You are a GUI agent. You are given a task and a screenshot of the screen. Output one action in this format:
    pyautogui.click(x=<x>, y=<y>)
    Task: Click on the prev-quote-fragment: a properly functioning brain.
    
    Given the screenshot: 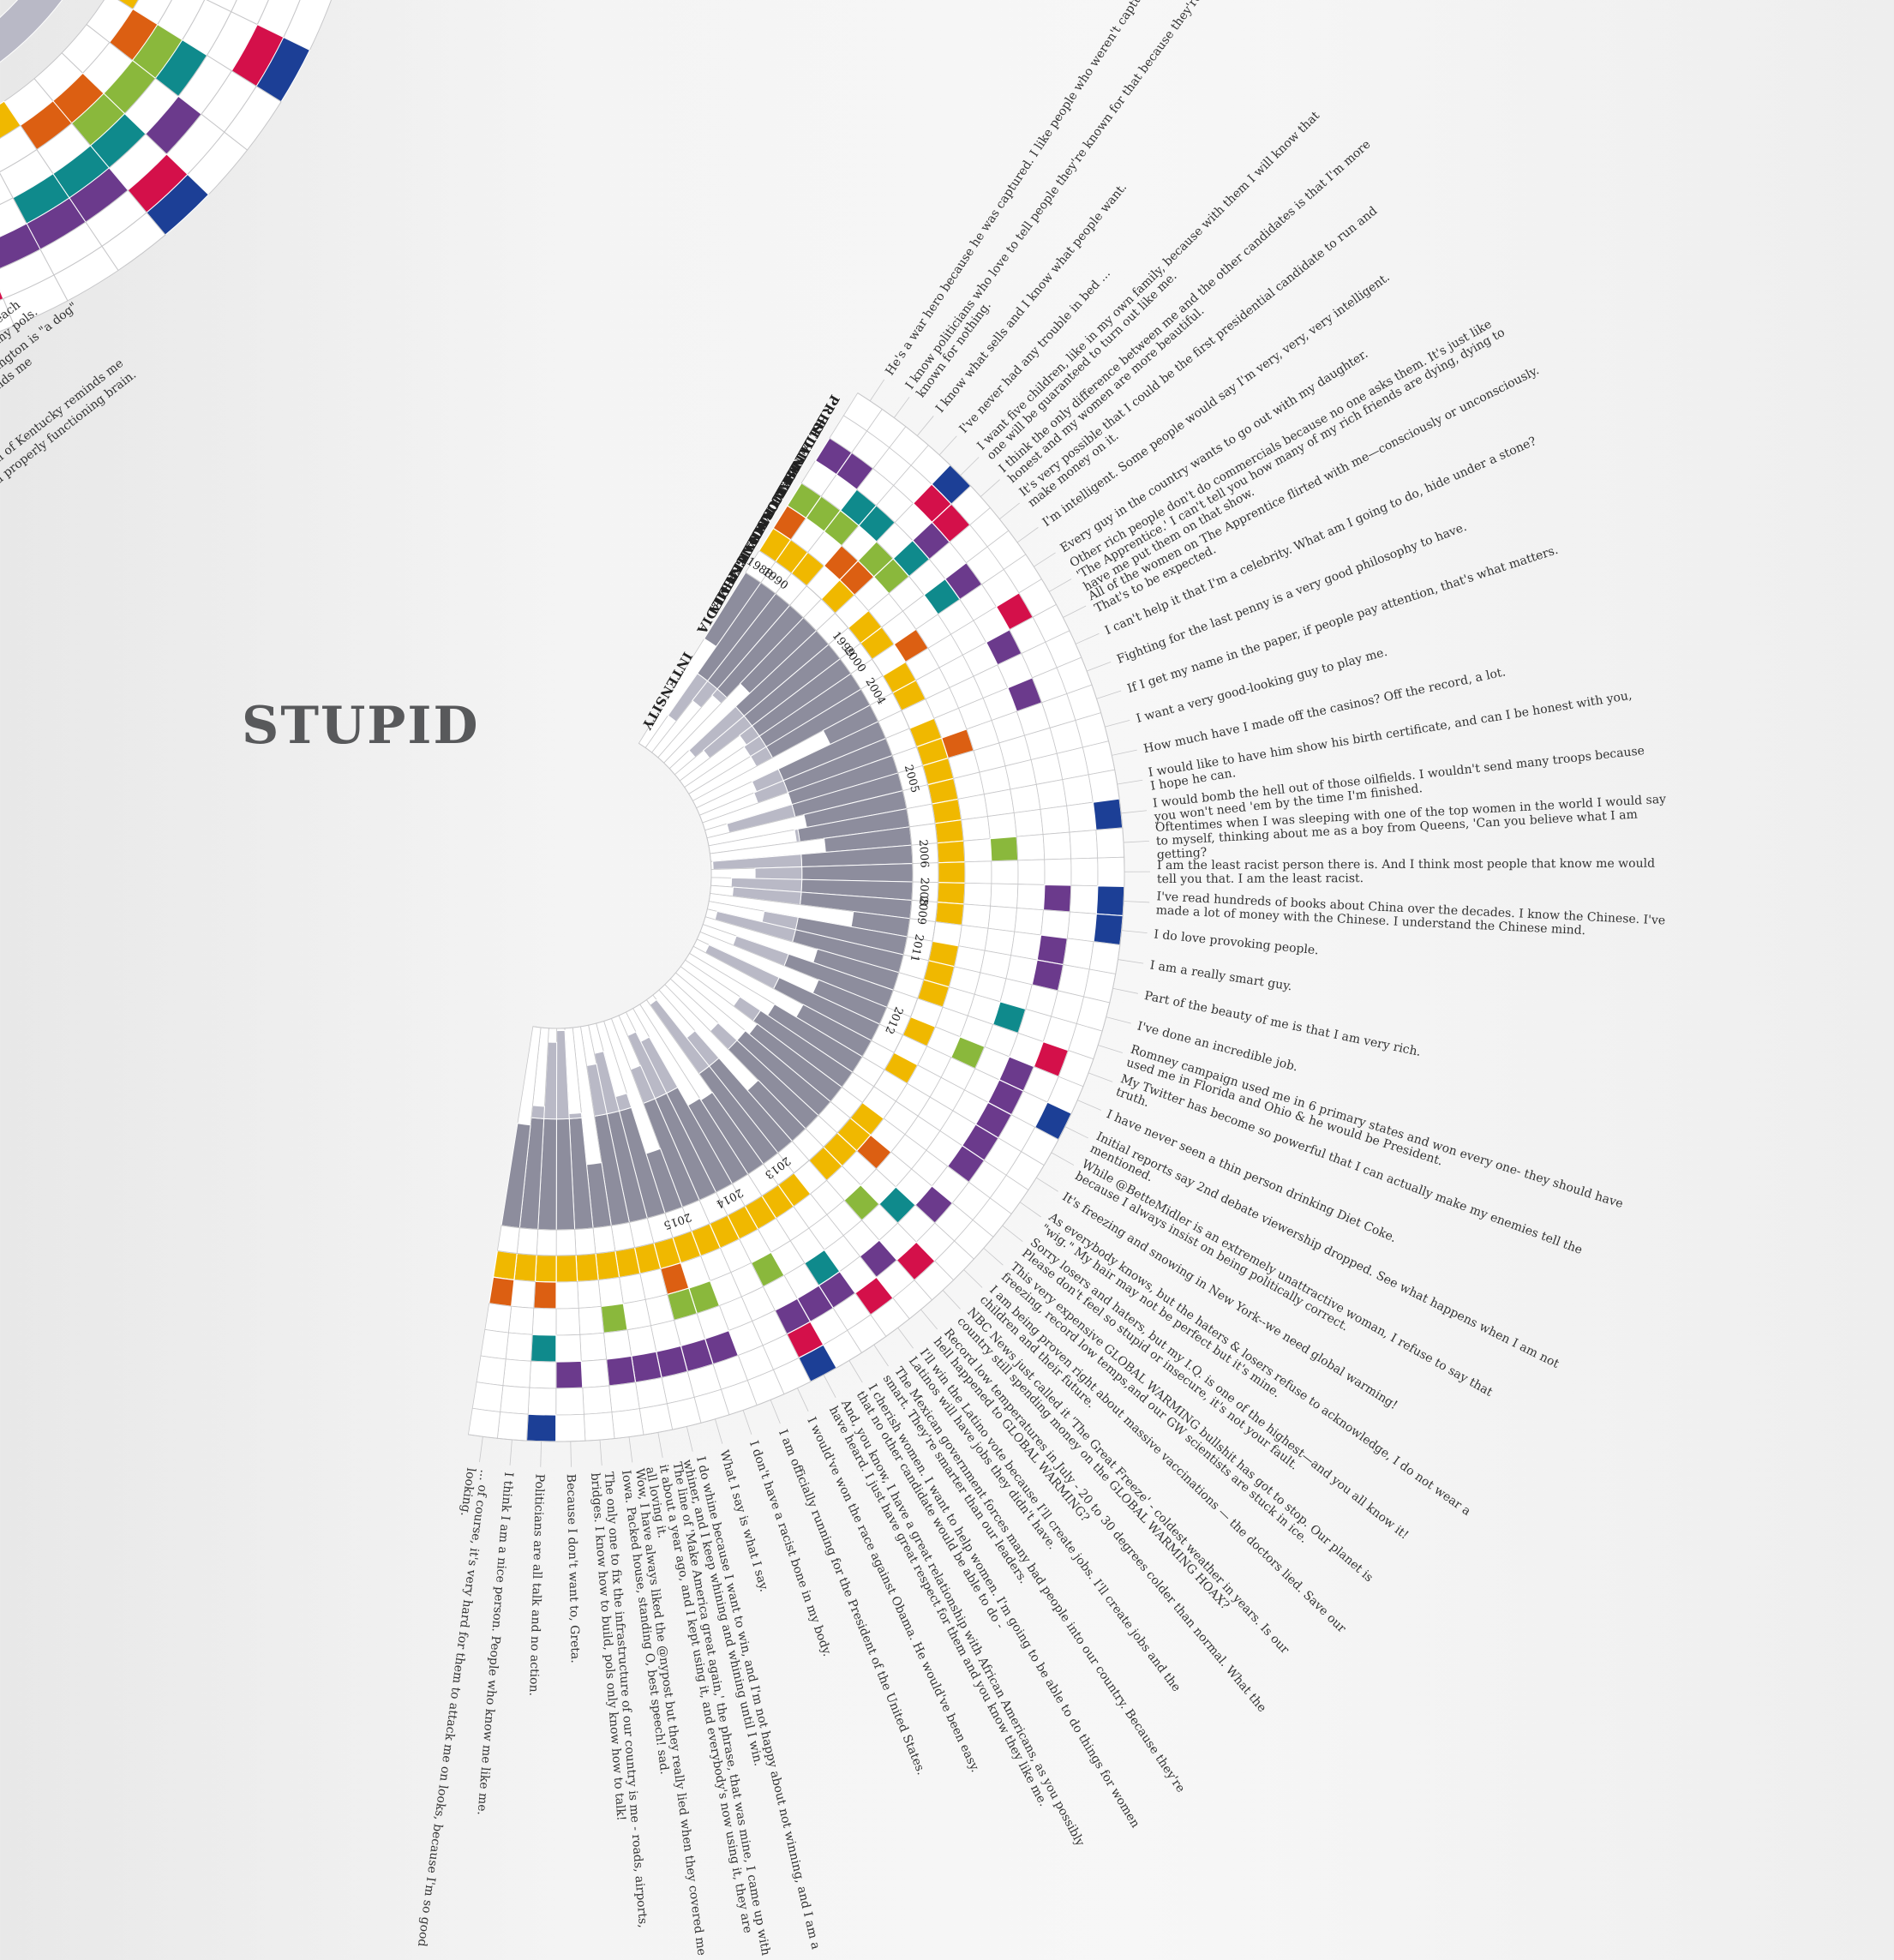 What is the action you would take?
    pyautogui.click(x=69, y=427)
    